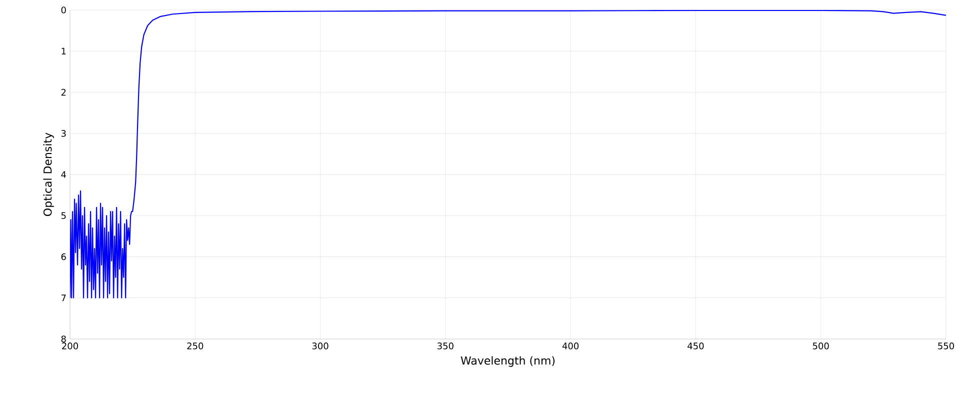 The image size is (977, 404). What do you see at coordinates (820, 346) in the screenshot?
I see `x-tick-label: 500` at bounding box center [820, 346].